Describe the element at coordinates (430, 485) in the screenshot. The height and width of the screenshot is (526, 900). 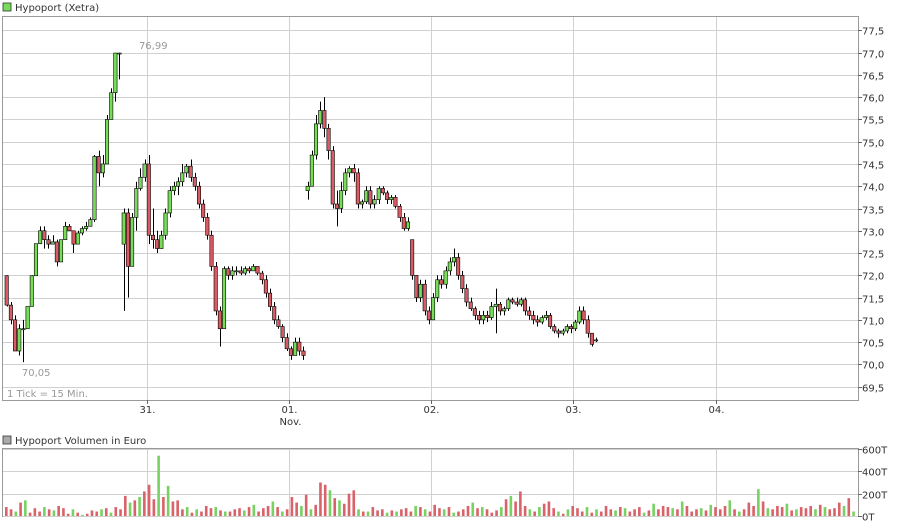
I see `volume-bar-series` at that location.